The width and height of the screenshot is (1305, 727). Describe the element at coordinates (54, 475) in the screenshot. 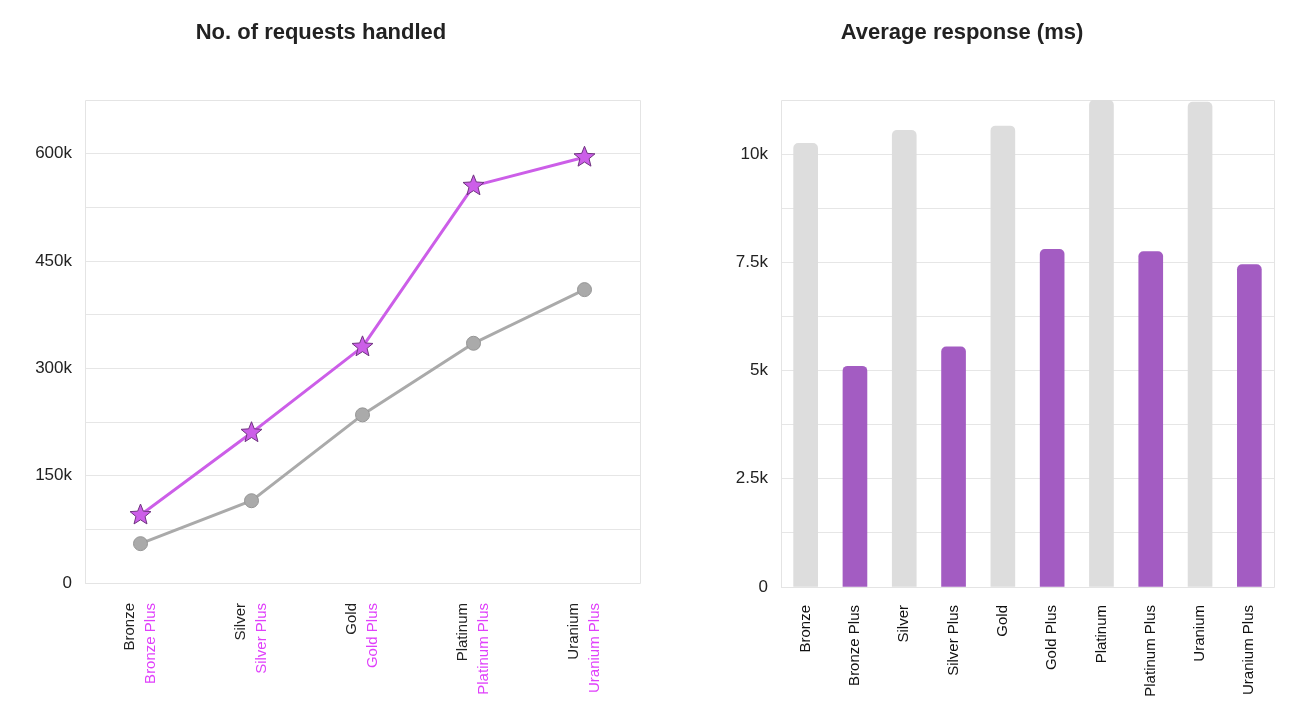

I see `y-tick-label: 150k` at that location.